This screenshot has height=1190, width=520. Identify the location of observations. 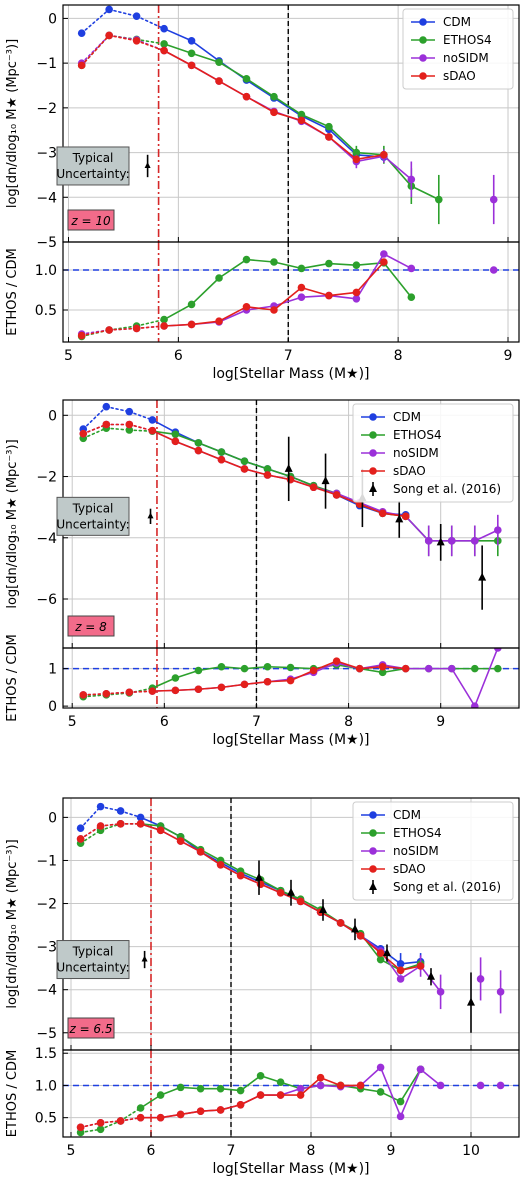
(365, 946).